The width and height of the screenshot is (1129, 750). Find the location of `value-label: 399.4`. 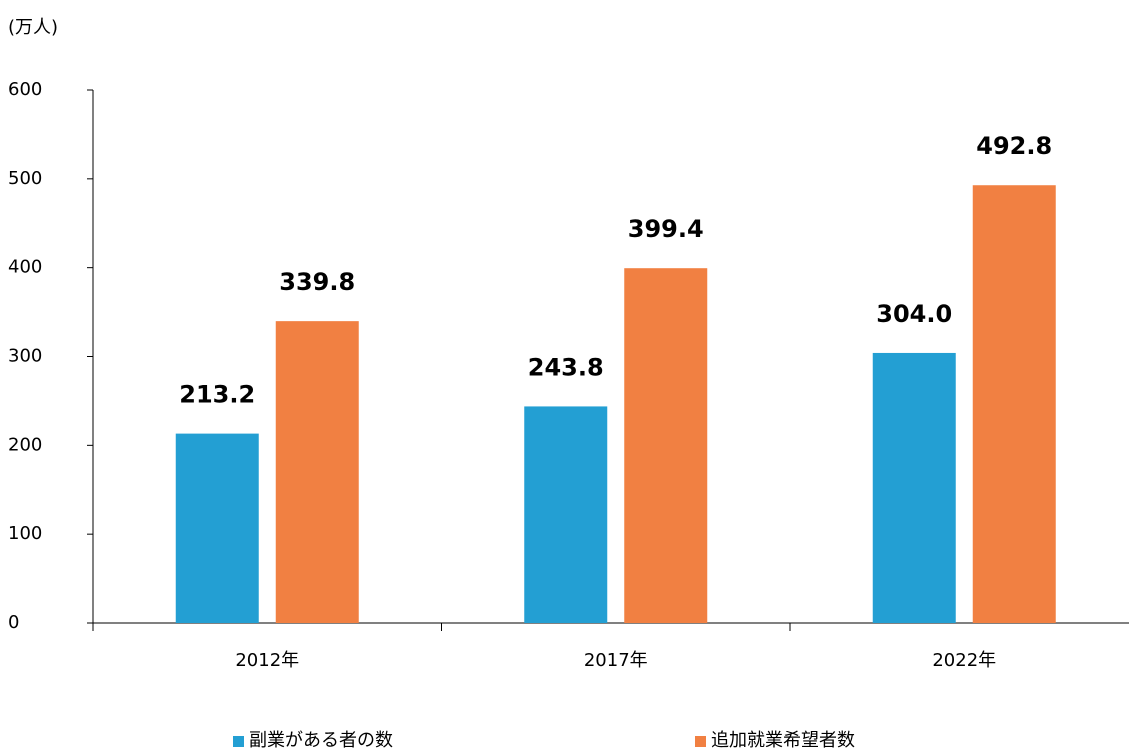

value-label: 399.4 is located at coordinates (666, 229).